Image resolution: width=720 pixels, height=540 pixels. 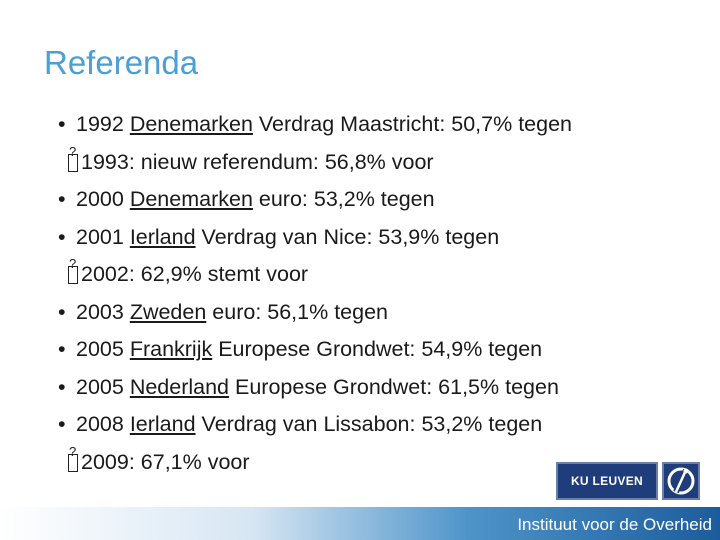 I want to click on country-name: Nederland, so click(x=179, y=386).